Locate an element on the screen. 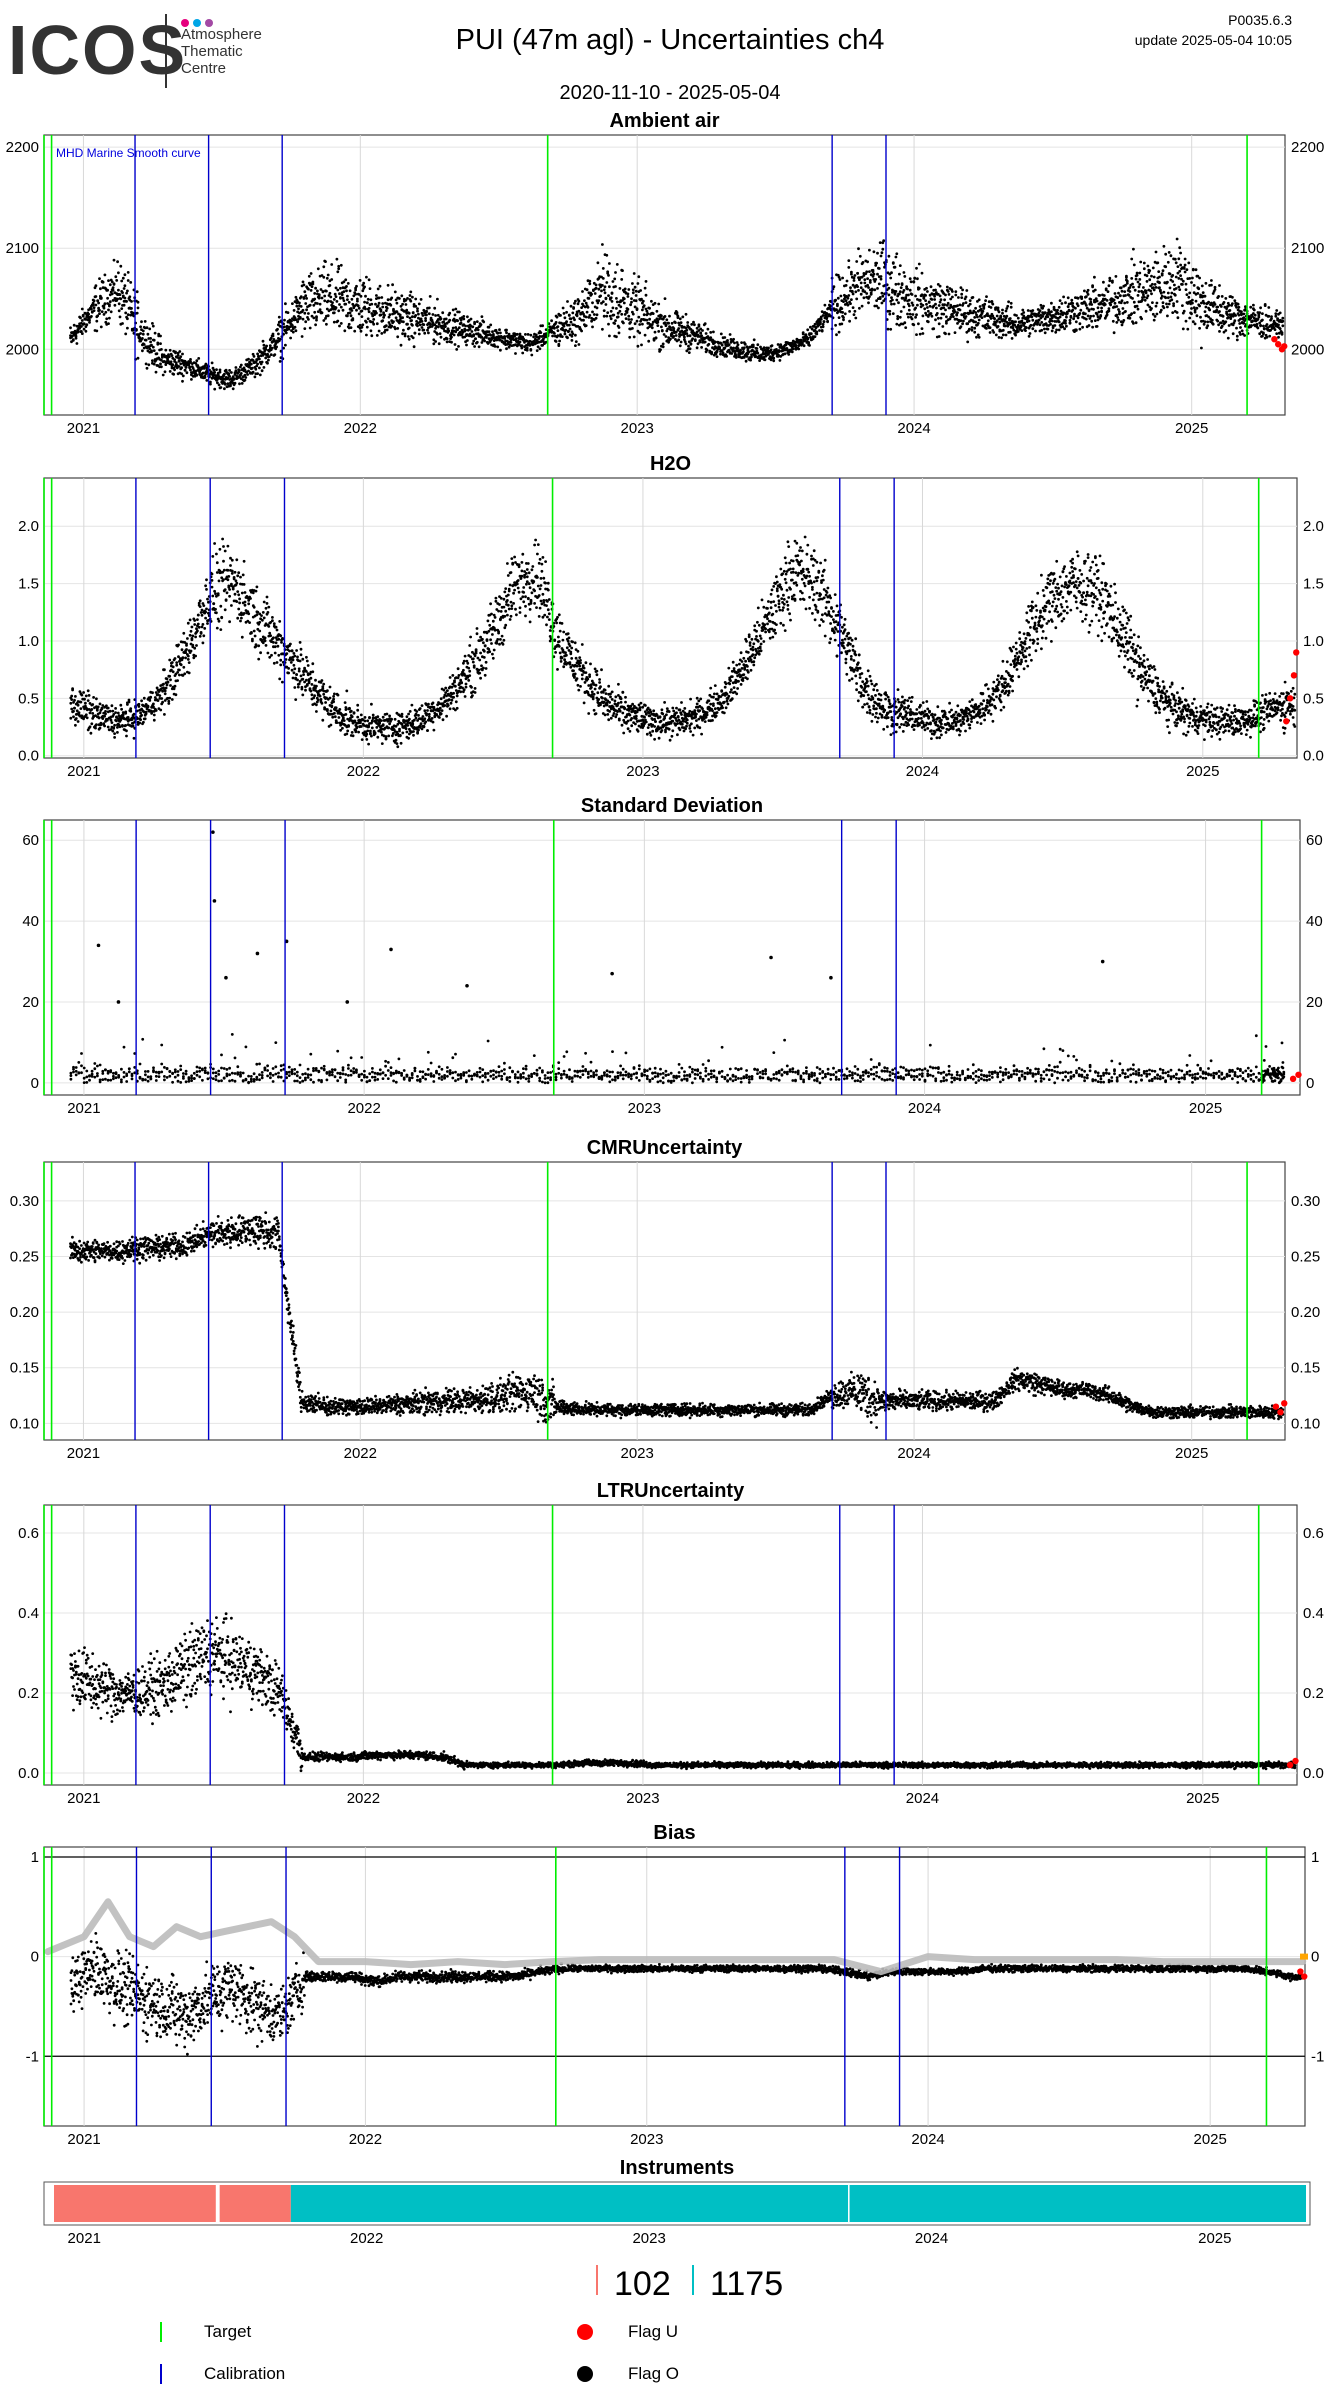 The image size is (1340, 2400). version-label: P0035.6.3 is located at coordinates (1260, 20).